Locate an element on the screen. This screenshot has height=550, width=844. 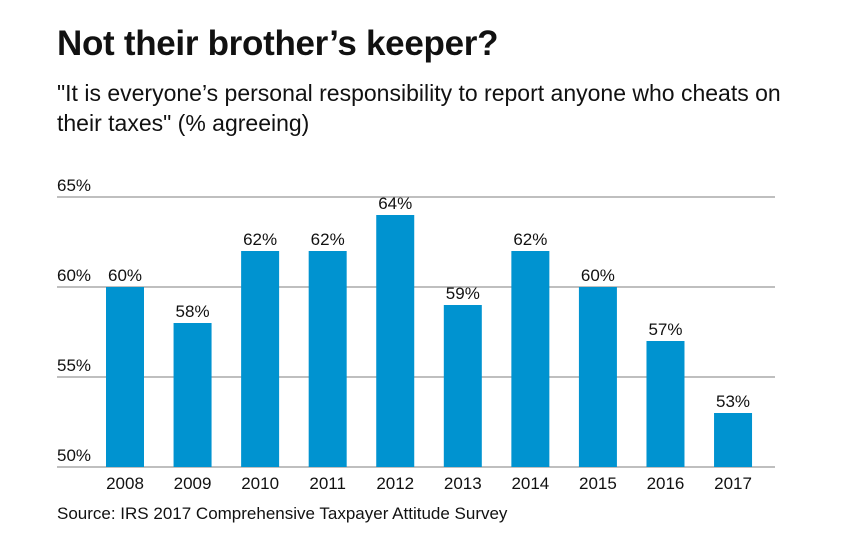
x-tick-label: 2009 is located at coordinates (193, 483).